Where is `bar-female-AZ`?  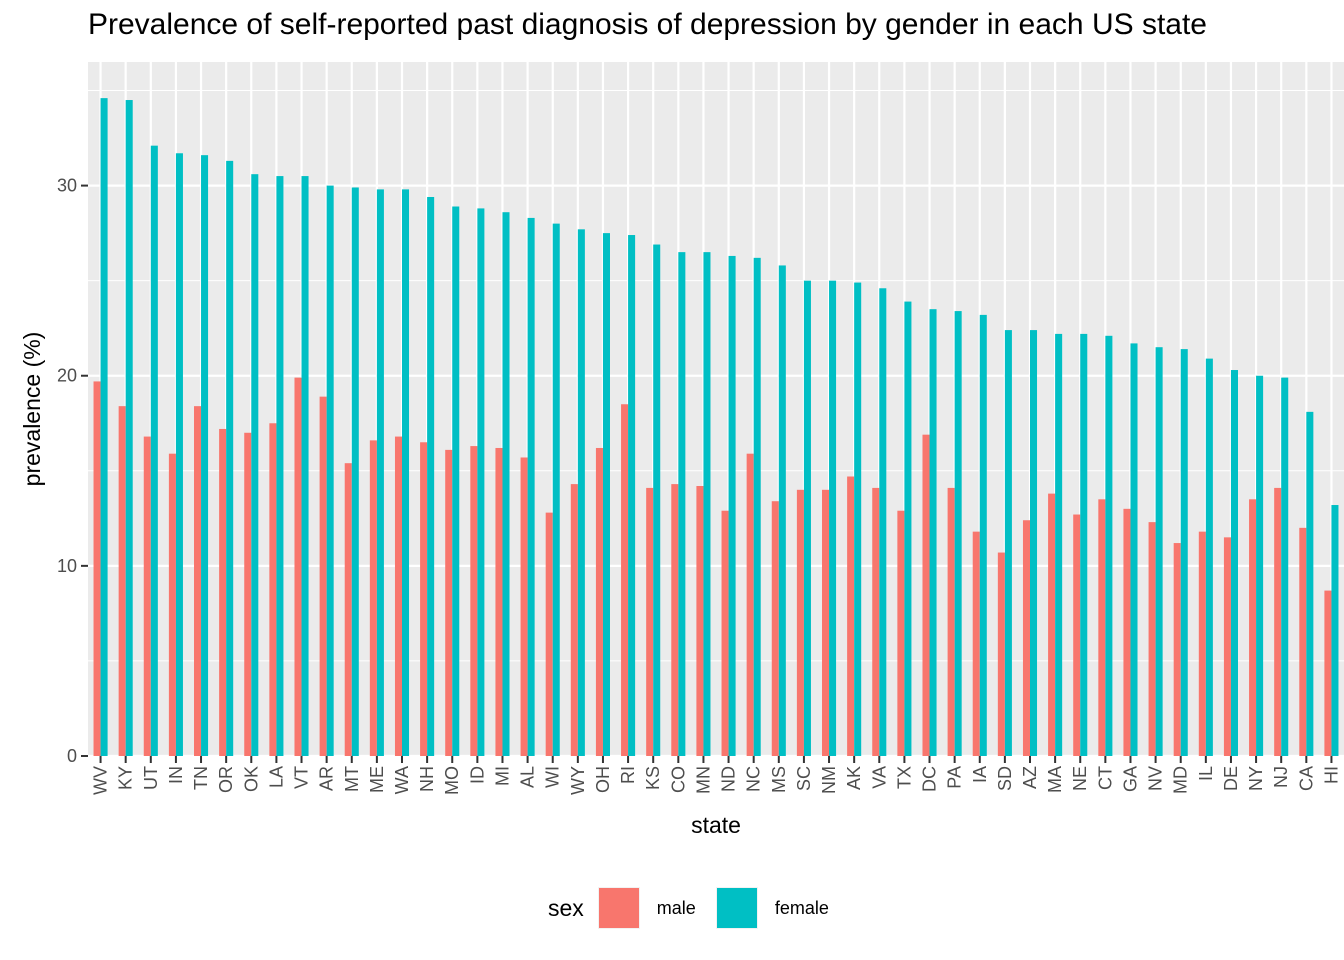 bar-female-AZ is located at coordinates (1034, 543).